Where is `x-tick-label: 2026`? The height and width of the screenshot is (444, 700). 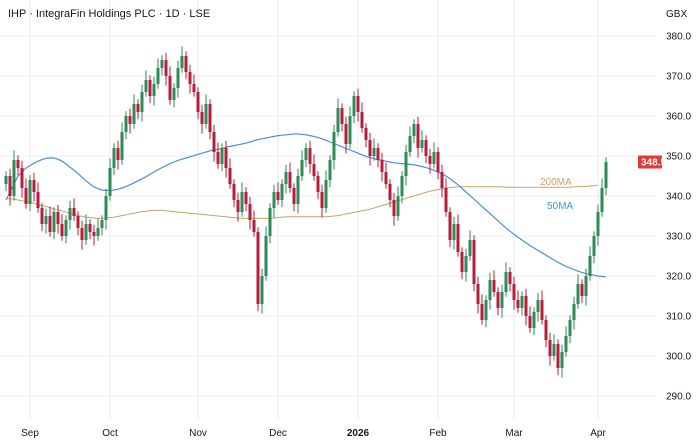
x-tick-label: 2026 is located at coordinates (358, 433).